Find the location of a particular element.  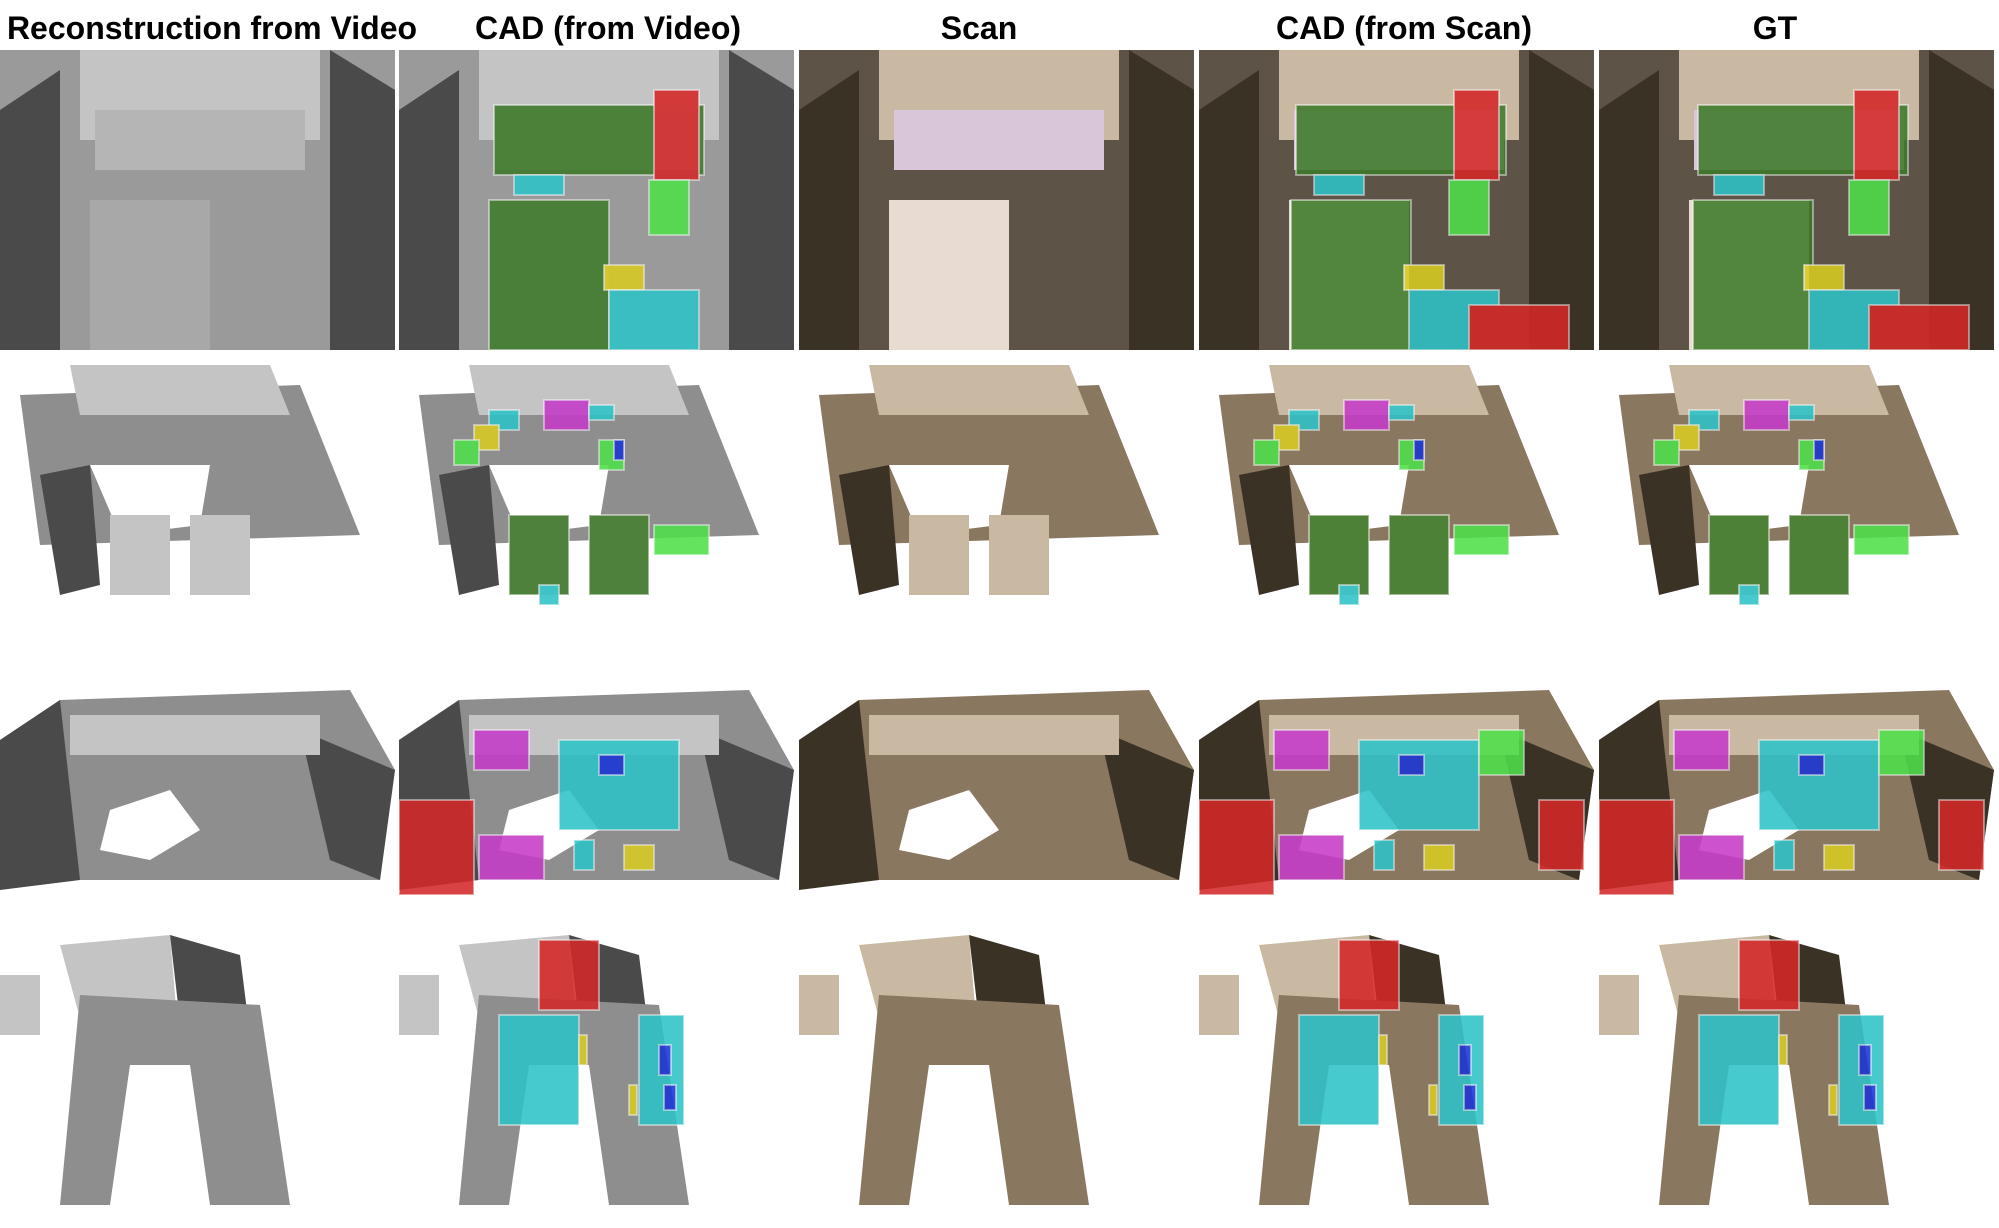

column-header-cad_scan: CAD (from Scan) is located at coordinates (1404, 28).